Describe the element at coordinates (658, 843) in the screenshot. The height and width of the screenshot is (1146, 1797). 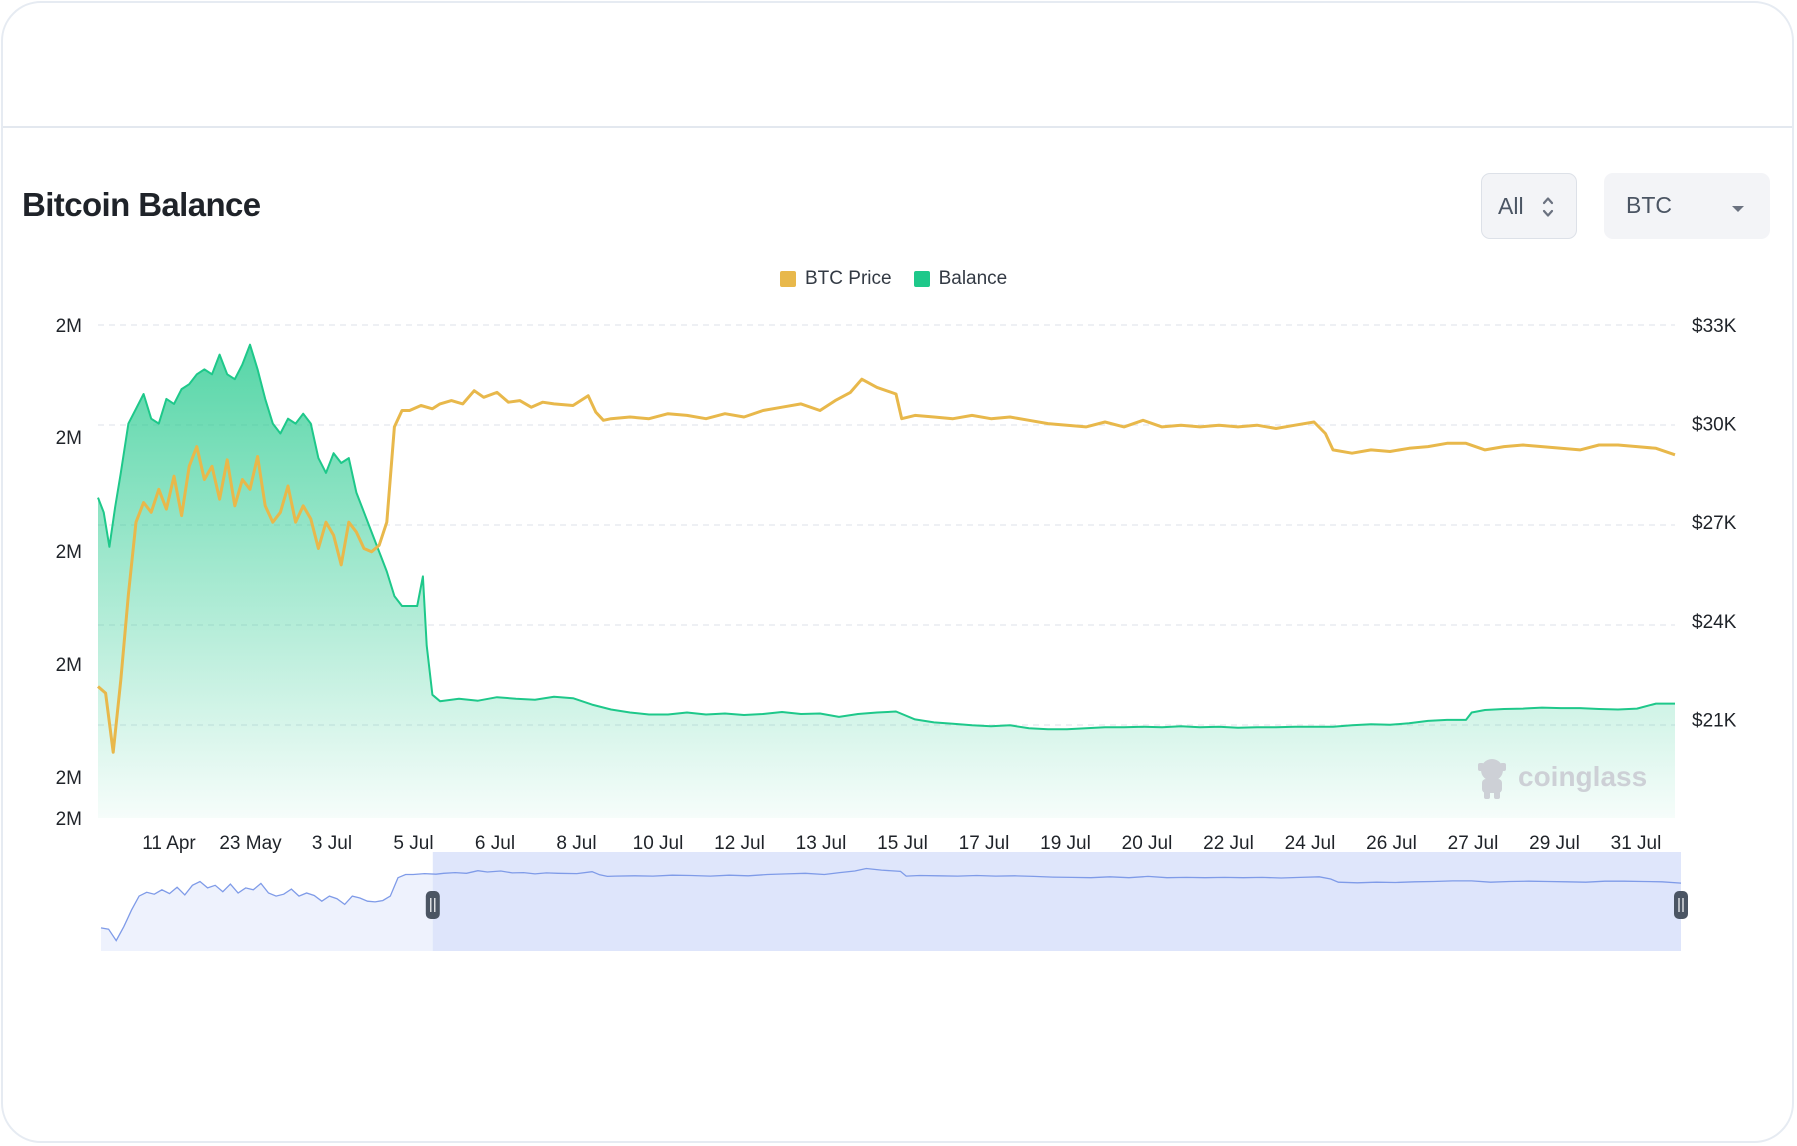
I see `x-tick-label: 10 Jul` at that location.